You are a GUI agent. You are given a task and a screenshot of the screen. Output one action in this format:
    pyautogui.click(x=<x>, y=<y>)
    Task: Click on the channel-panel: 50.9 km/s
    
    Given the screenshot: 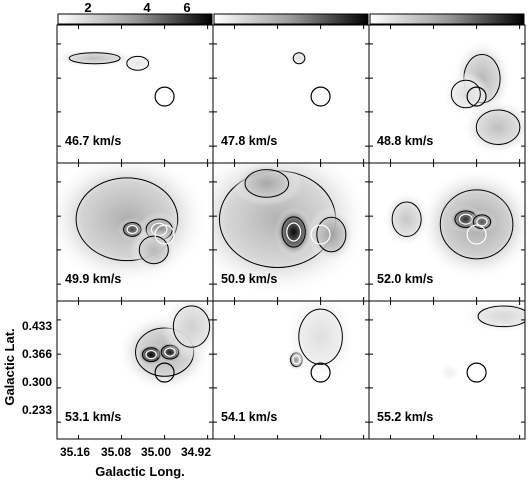 What is the action you would take?
    pyautogui.click(x=291, y=232)
    